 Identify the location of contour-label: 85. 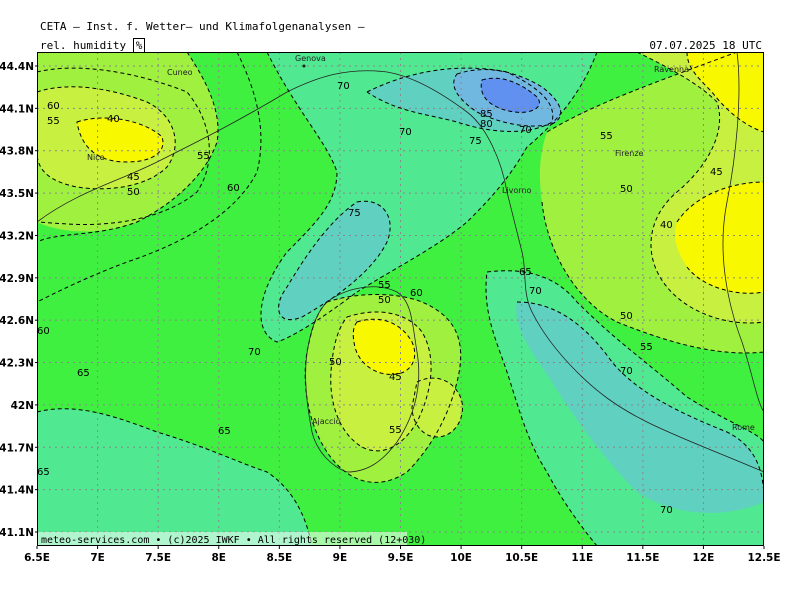
(486, 114).